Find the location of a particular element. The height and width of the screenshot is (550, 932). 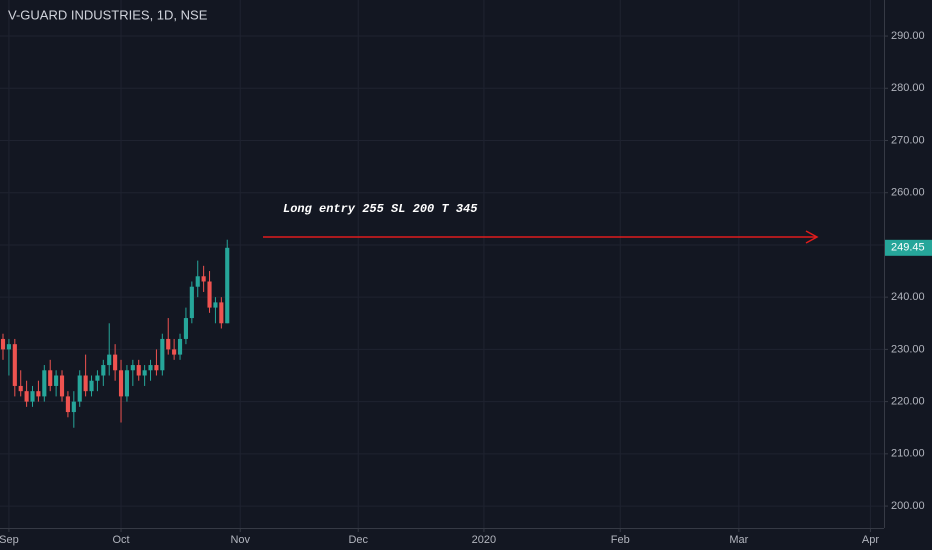

x-tick-label: Feb is located at coordinates (620, 540).